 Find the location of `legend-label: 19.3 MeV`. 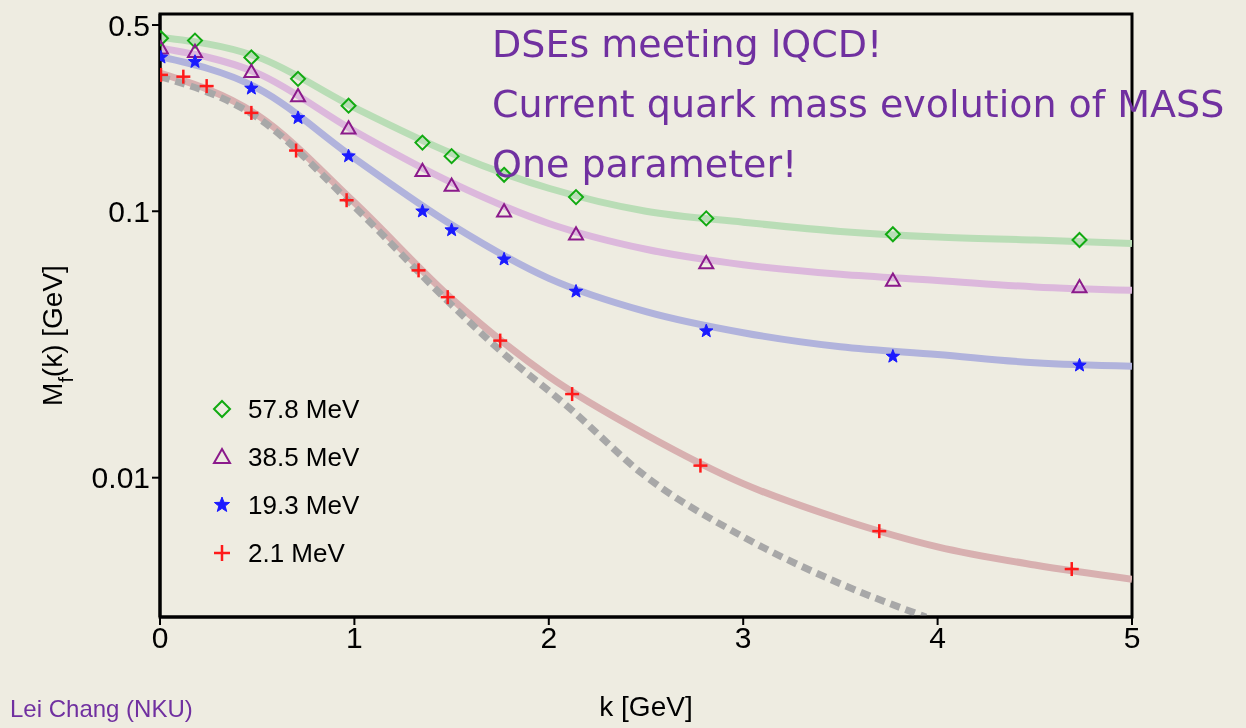

legend-label: 19.3 MeV is located at coordinates (304, 505).